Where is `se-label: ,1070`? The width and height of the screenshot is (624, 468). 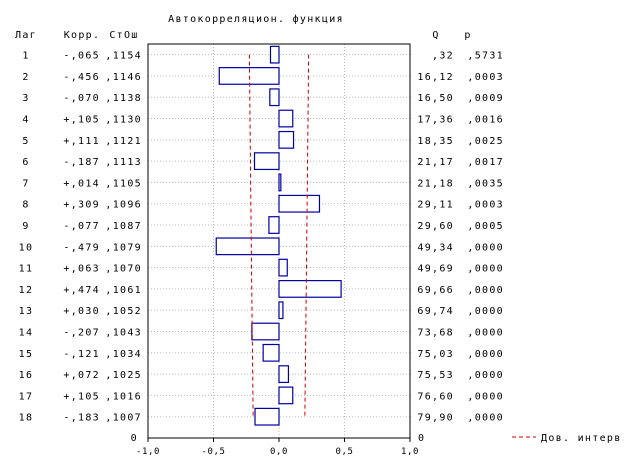
se-label: ,1070 is located at coordinates (123, 269).